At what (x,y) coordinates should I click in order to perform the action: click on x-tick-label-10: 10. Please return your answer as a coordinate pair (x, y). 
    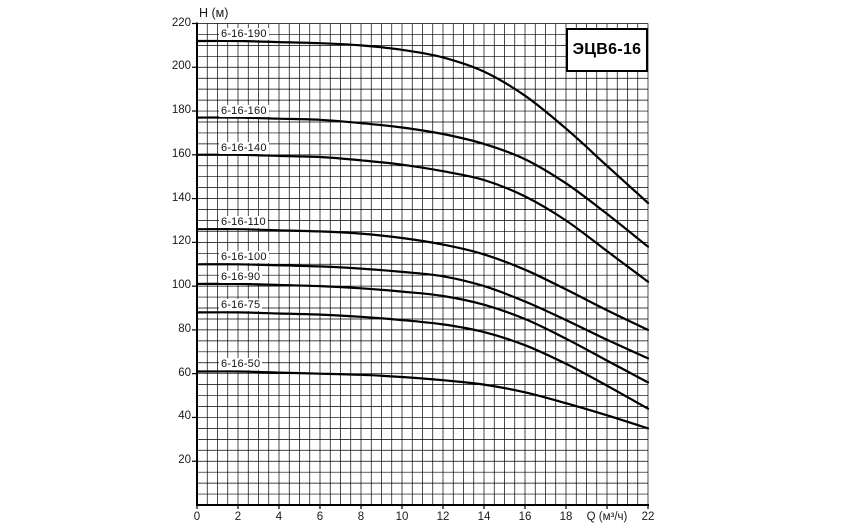
    Looking at the image, I should click on (402, 517).